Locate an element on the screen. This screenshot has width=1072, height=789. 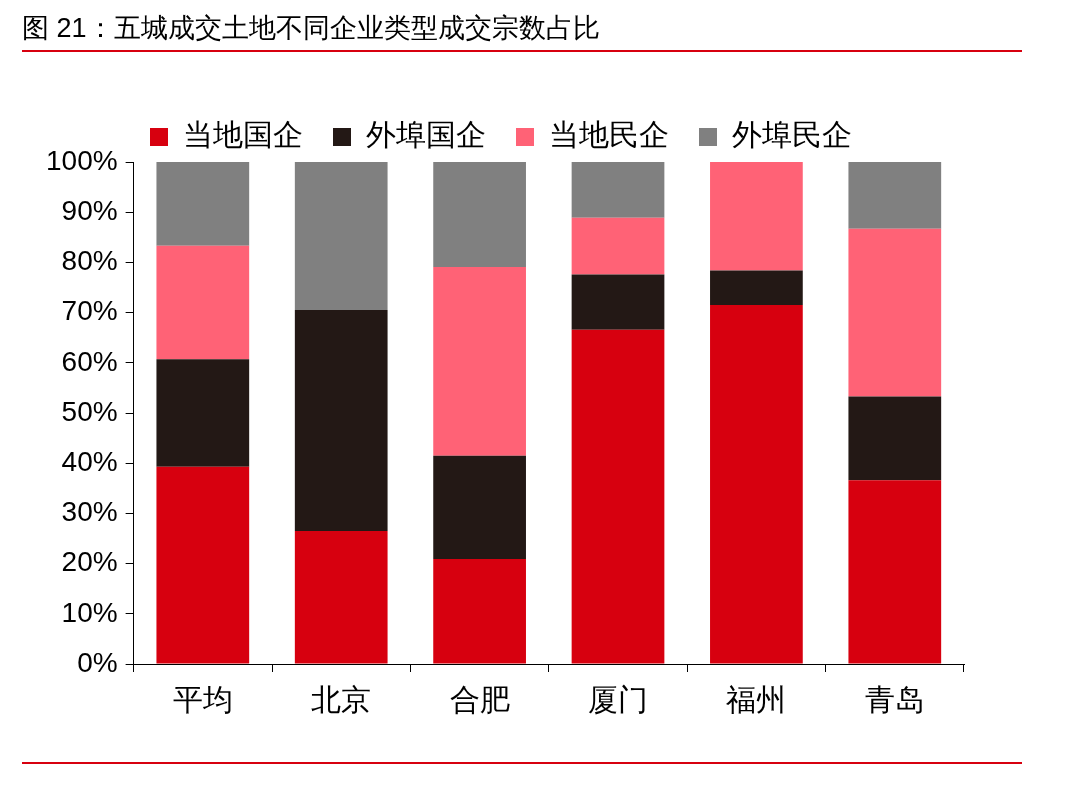
y-tick-label: 30% is located at coordinates (89, 512).